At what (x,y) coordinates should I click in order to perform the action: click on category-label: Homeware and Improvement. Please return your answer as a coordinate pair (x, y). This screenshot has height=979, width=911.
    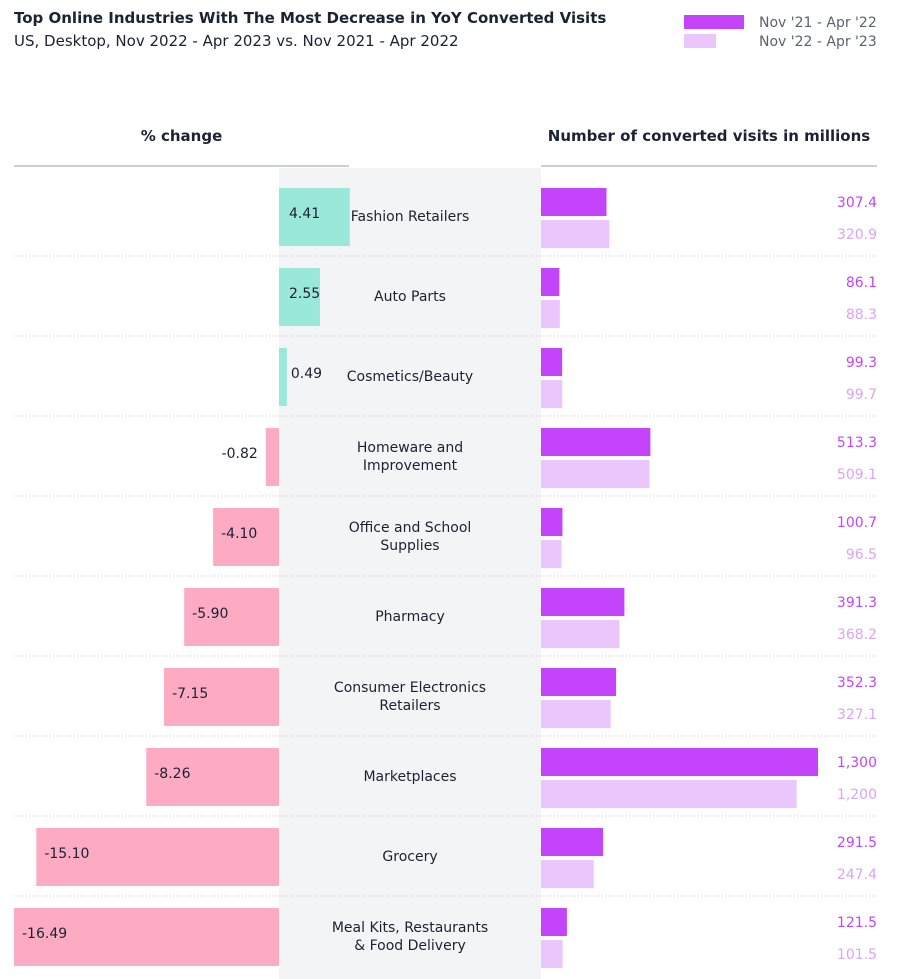
    Looking at the image, I should click on (410, 457).